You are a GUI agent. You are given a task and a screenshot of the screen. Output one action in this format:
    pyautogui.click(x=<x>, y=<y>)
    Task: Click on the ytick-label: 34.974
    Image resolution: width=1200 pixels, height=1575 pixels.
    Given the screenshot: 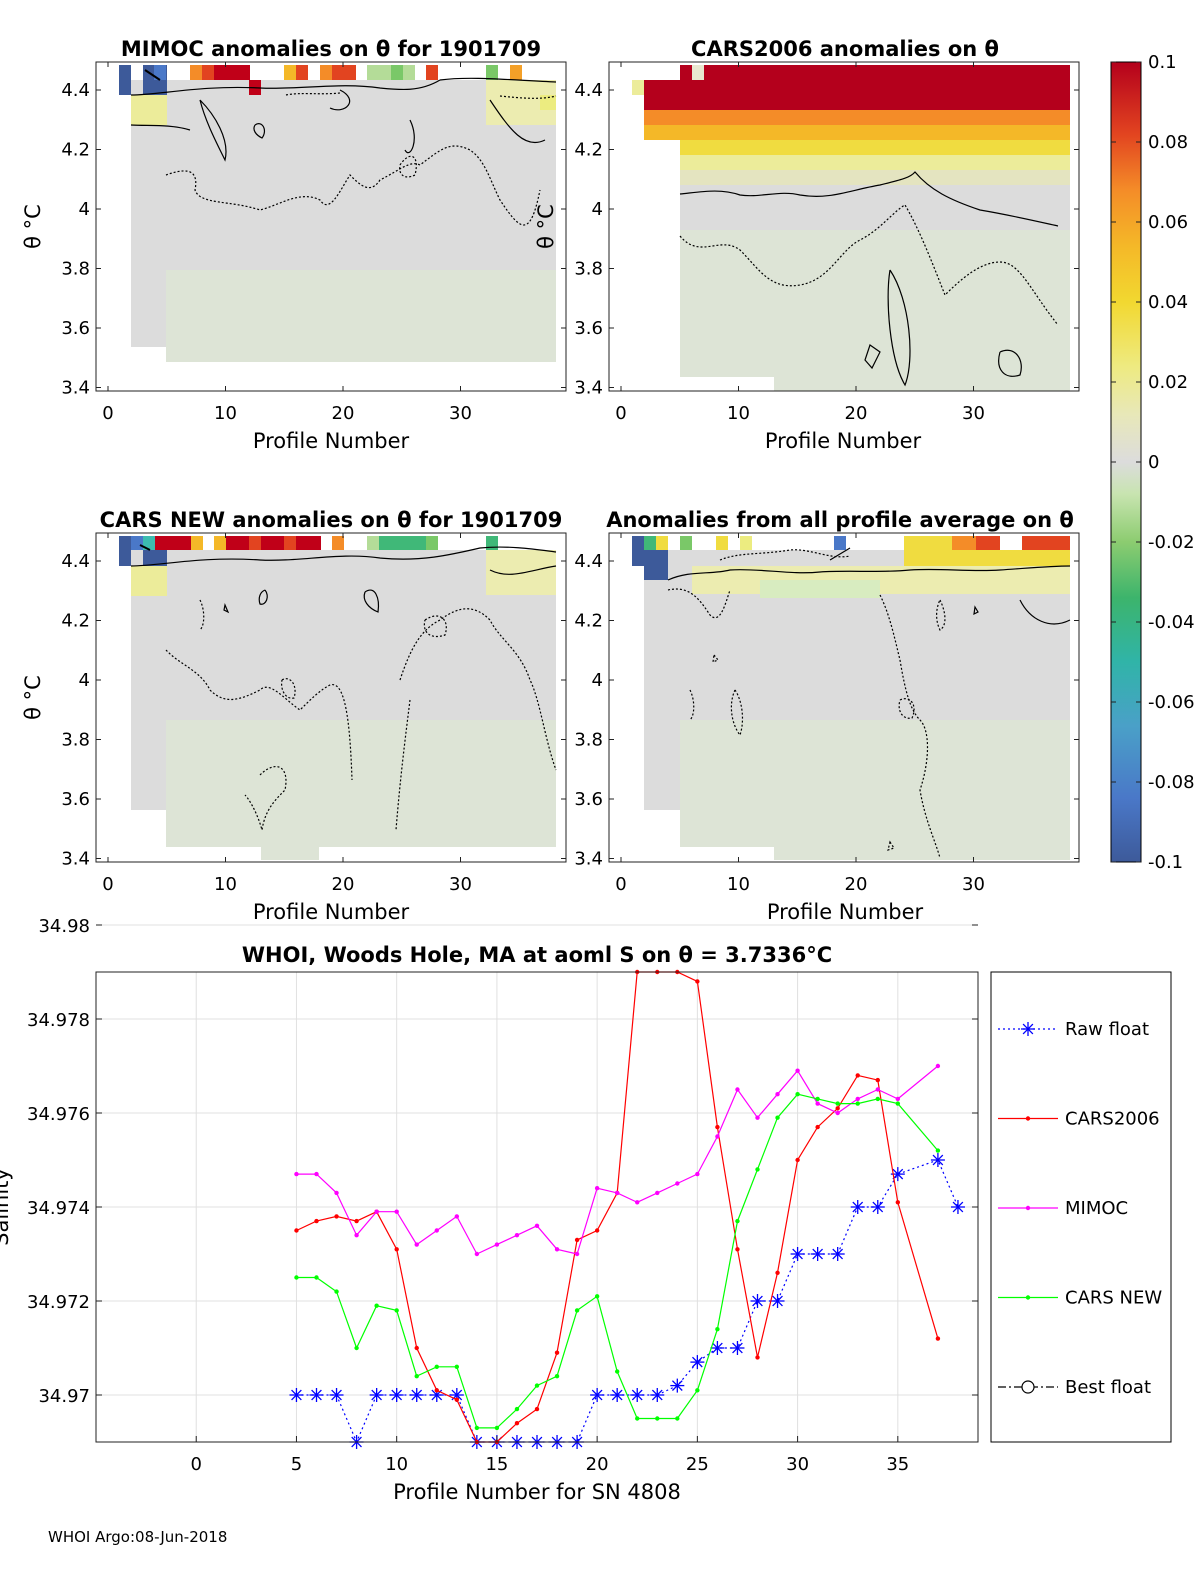 What is the action you would take?
    pyautogui.click(x=58, y=1208)
    